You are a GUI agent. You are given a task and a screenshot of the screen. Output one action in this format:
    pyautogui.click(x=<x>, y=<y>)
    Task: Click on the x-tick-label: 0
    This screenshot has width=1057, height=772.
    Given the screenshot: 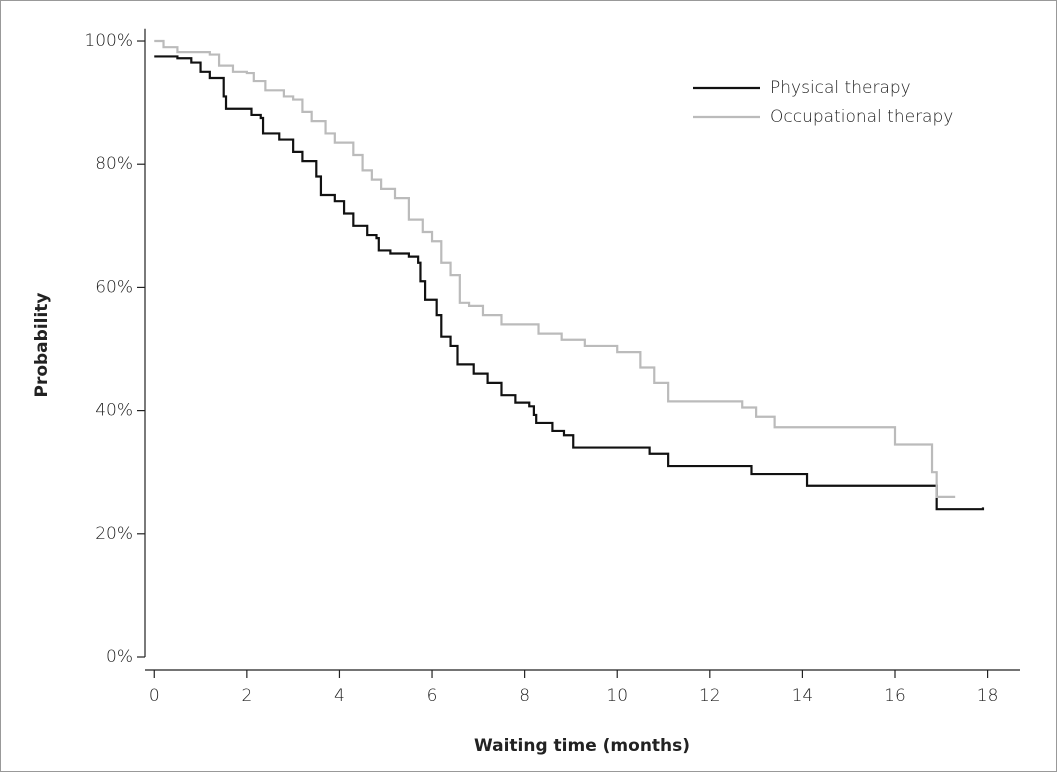 What is the action you would take?
    pyautogui.click(x=154, y=696)
    